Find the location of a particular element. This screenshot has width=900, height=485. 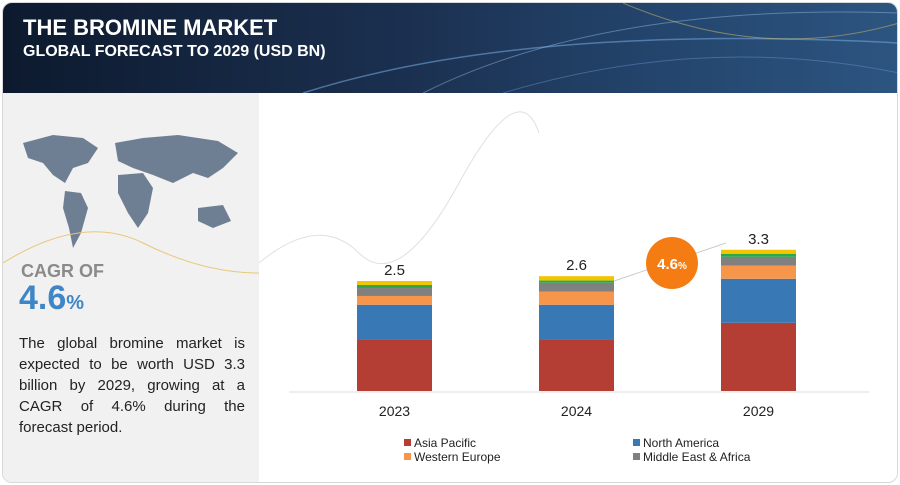

cagr-label: CAGR OF is located at coordinates (62, 271).